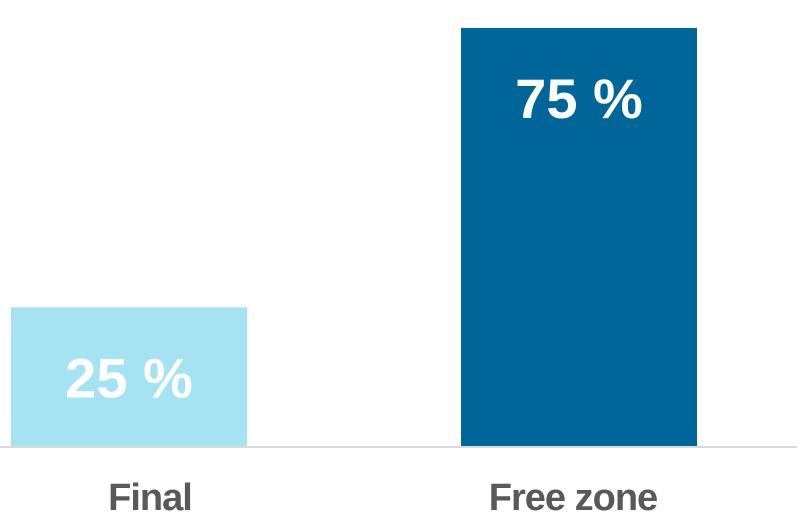 This screenshot has width=797, height=517. Describe the element at coordinates (150, 497) in the screenshot. I see `x-tick-label-final: Final` at that location.